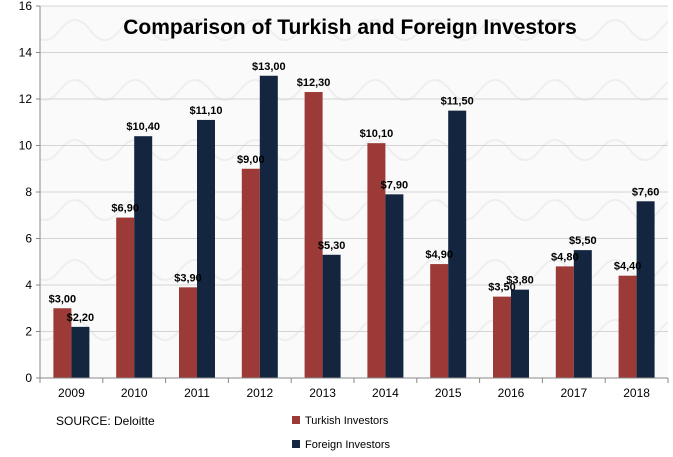  I want to click on data-label: $9,00, so click(251, 160).